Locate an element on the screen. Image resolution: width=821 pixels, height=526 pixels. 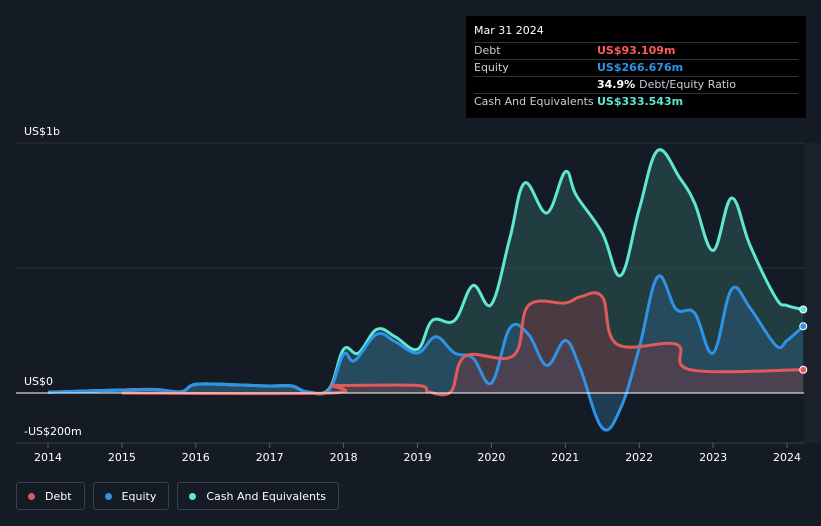
x-tick-label-2022: 2022 is located at coordinates (639, 457).